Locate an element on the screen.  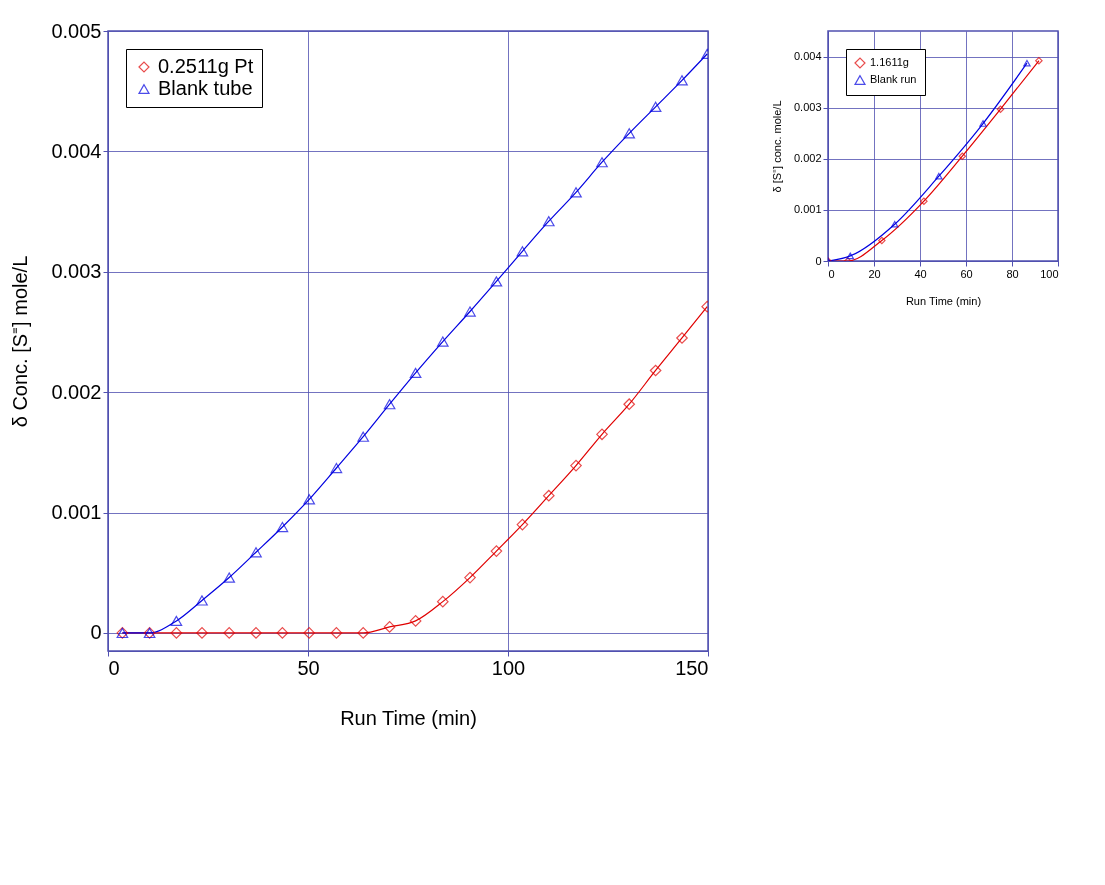
x-tick-label: 60 is located at coordinates (966, 273).